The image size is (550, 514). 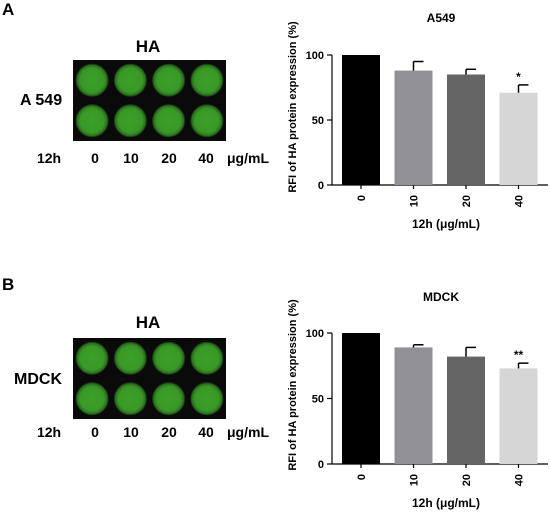 What do you see at coordinates (8, 284) in the screenshot?
I see `panel-letter-b: B` at bounding box center [8, 284].